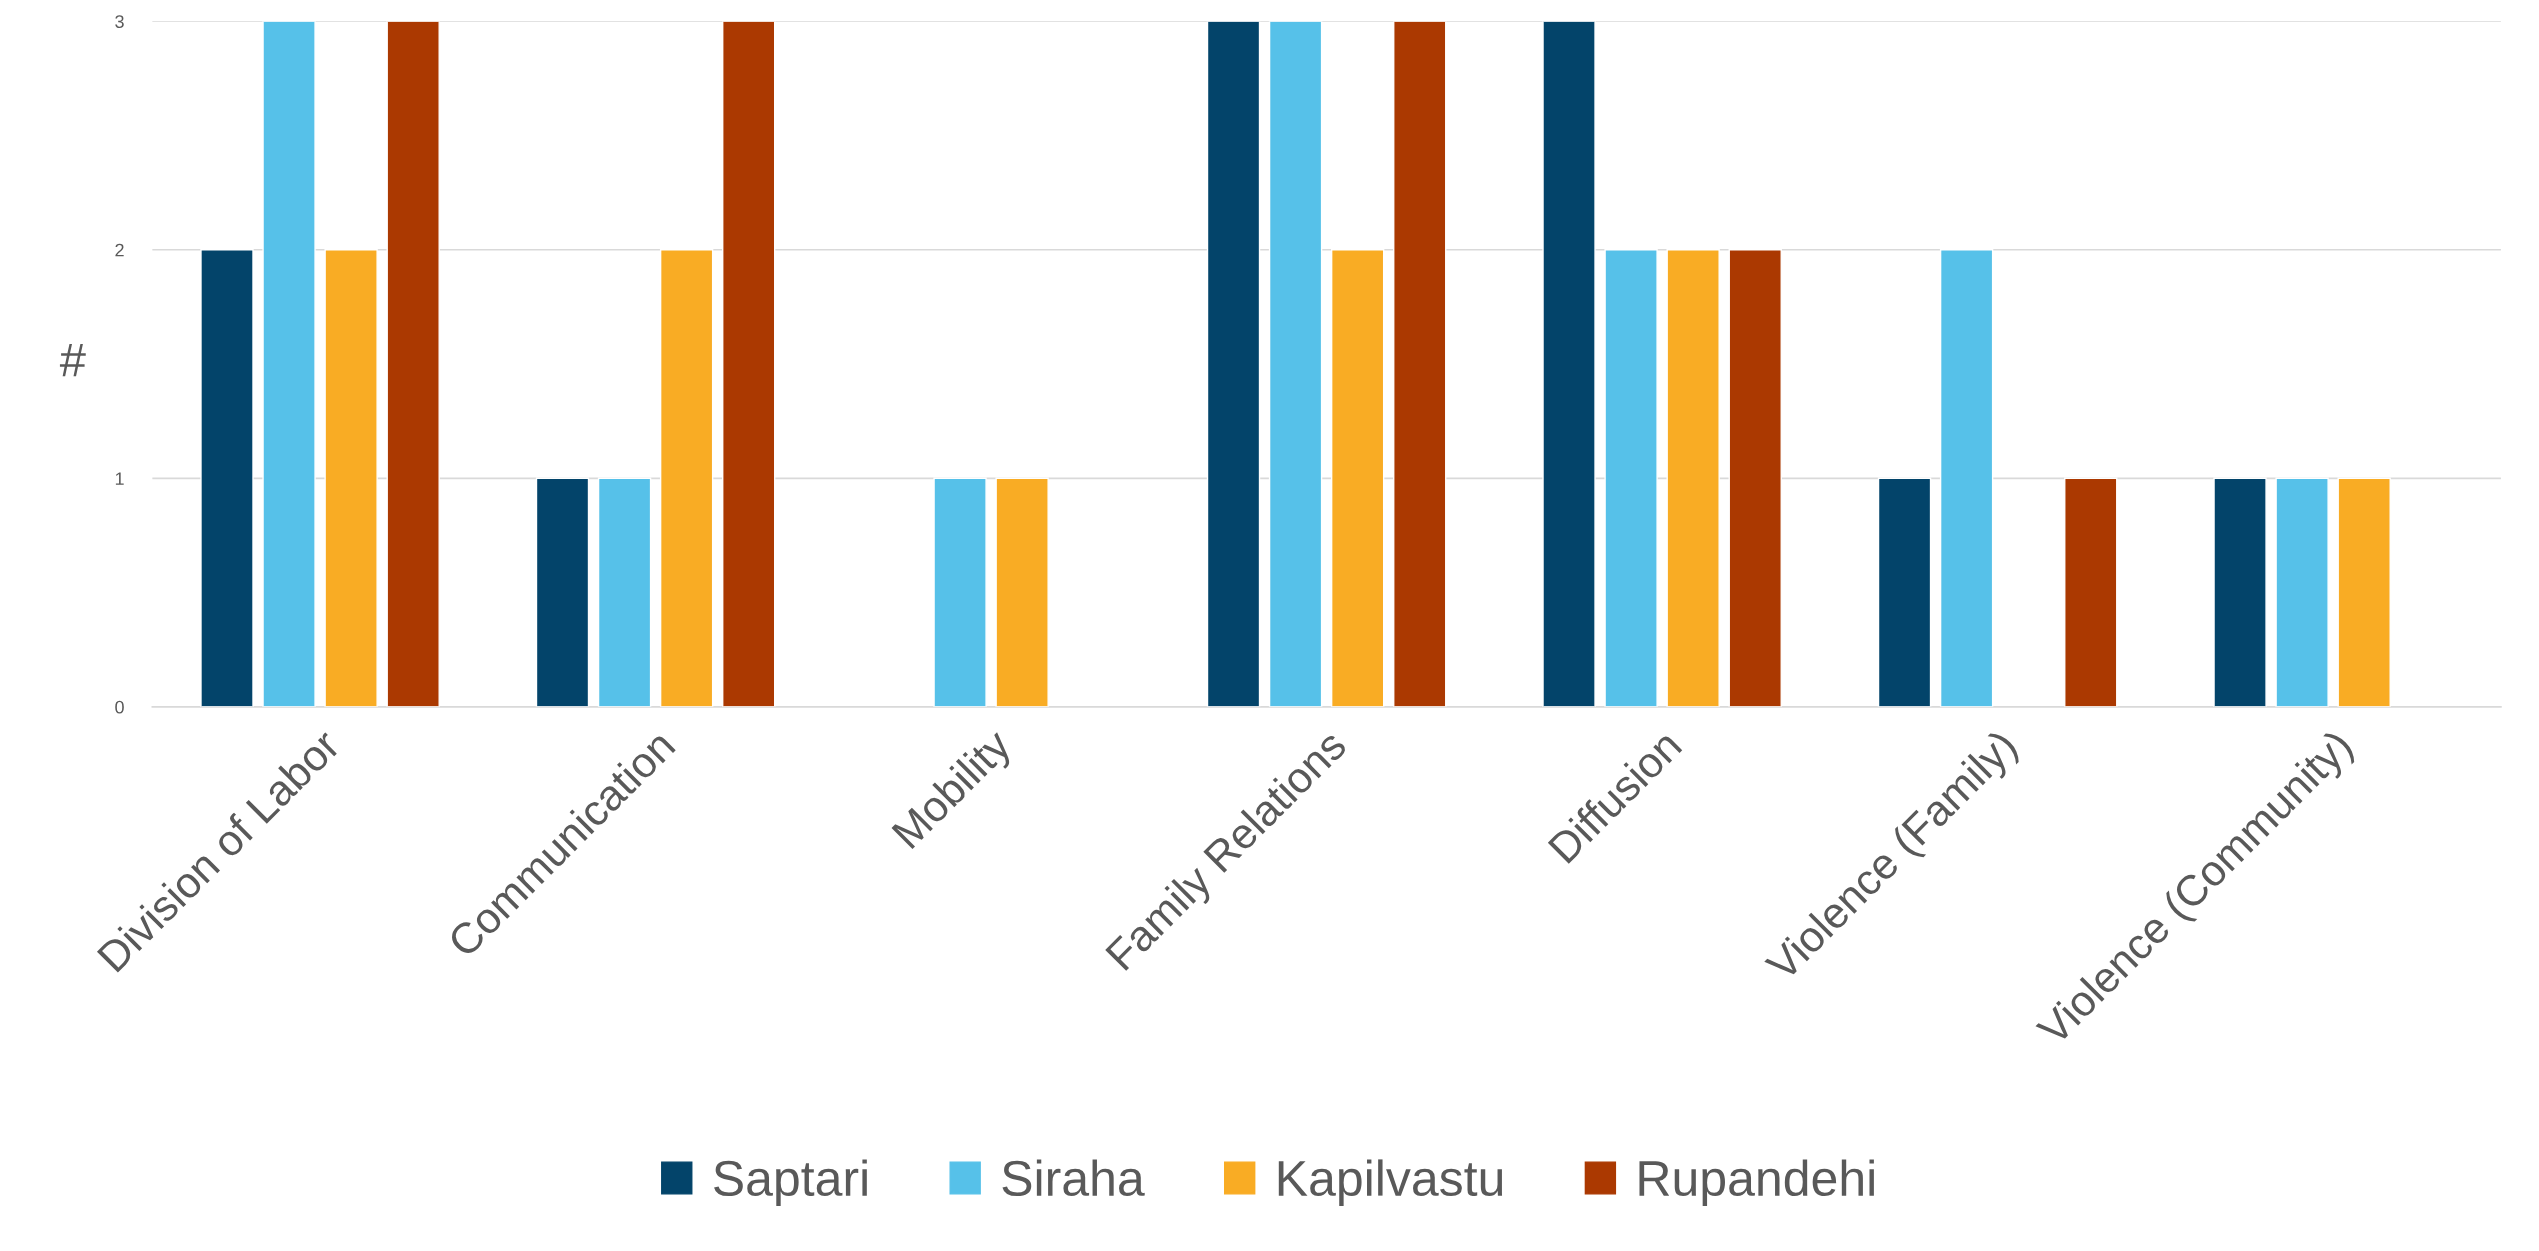  I want to click on legend-label: Kapilvastu, so click(1390, 1182).